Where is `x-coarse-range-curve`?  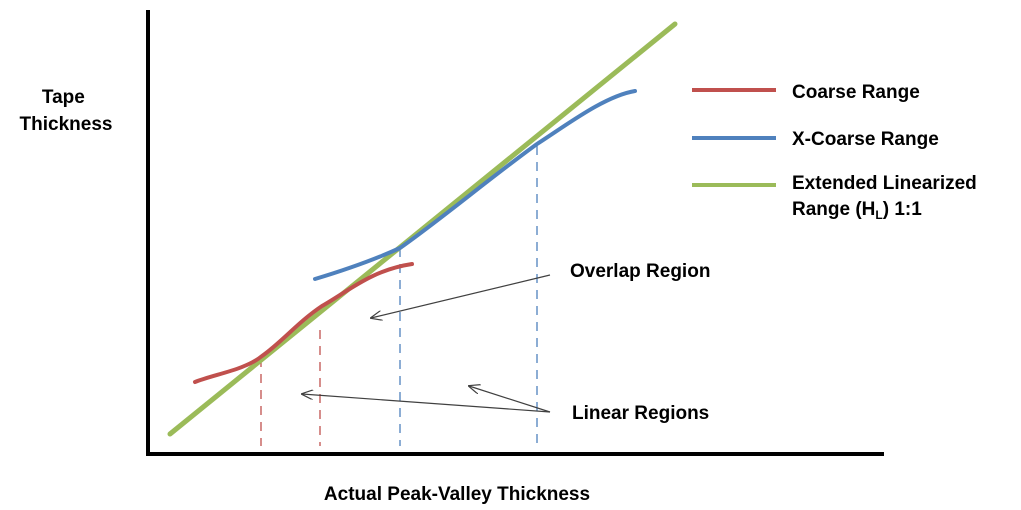
x-coarse-range-curve is located at coordinates (475, 185).